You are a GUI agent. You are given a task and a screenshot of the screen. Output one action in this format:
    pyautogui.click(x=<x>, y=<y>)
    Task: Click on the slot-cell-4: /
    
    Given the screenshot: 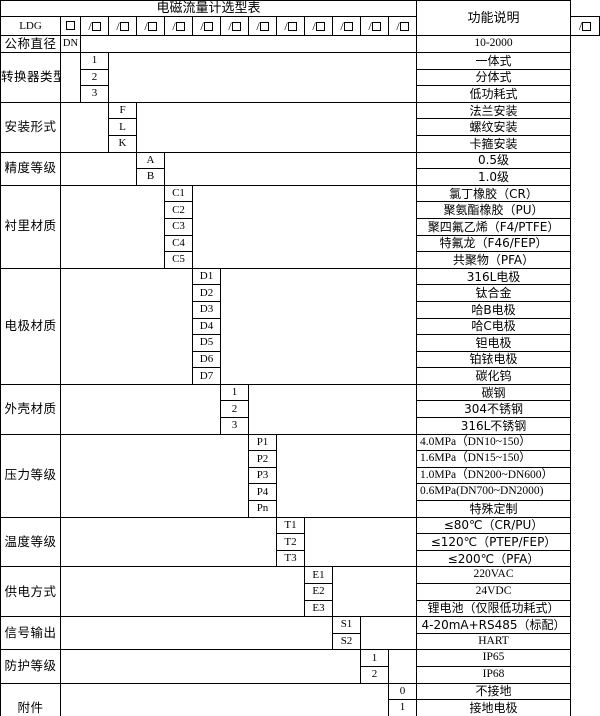 What is the action you would take?
    pyautogui.click(x=178, y=26)
    